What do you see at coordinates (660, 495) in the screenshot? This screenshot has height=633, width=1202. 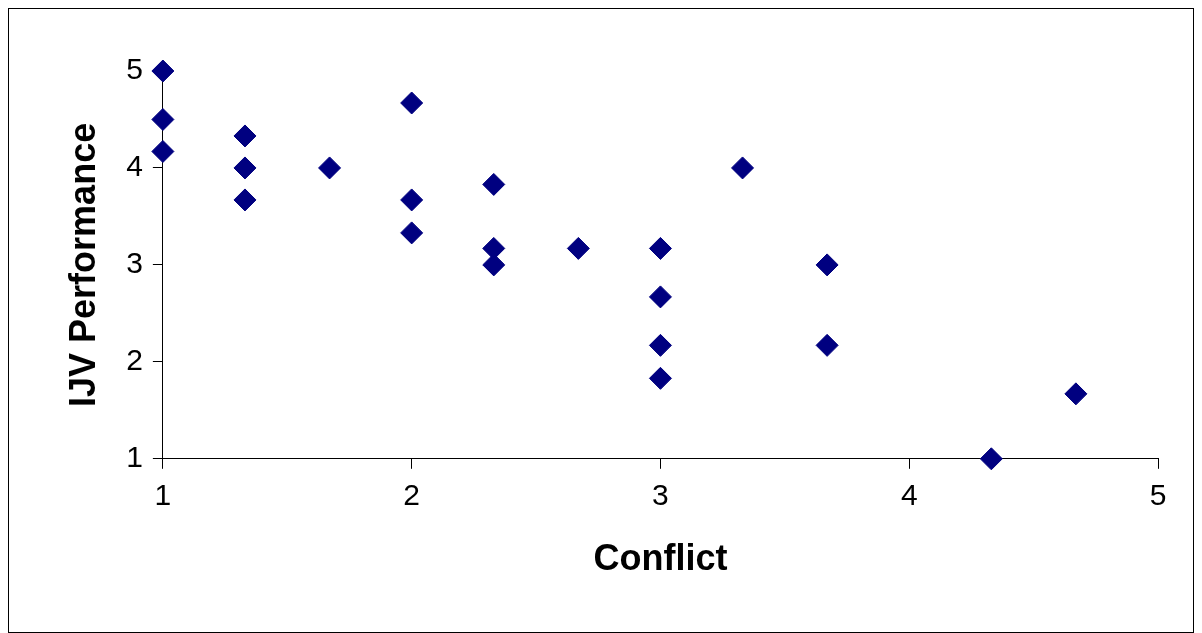 I see `x-tick-label: 3` at bounding box center [660, 495].